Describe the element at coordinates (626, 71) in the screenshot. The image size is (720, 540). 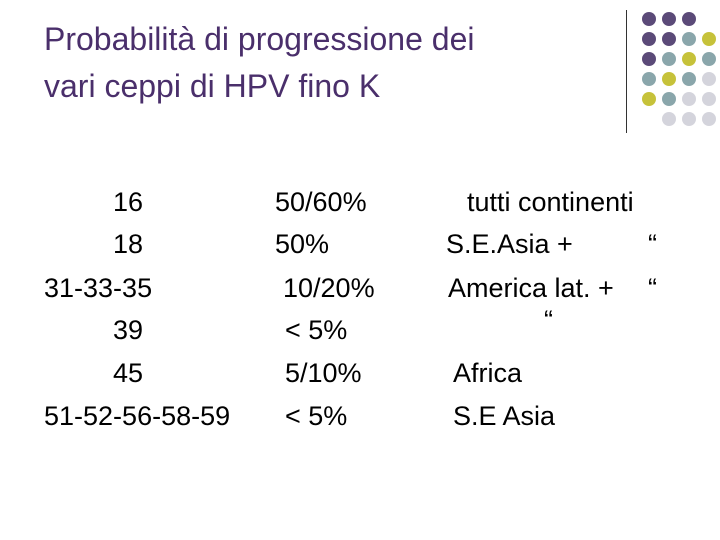
I see `title-divider` at that location.